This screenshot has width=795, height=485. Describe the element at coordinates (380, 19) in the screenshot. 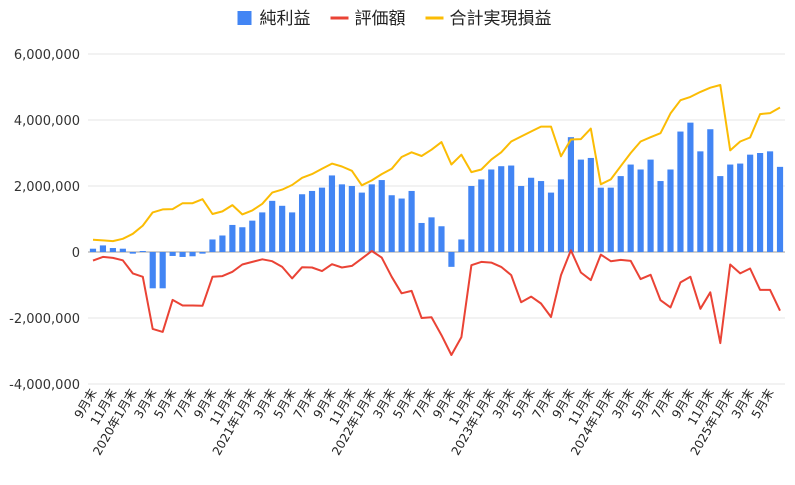

I see `legend-label: 評価額` at that location.